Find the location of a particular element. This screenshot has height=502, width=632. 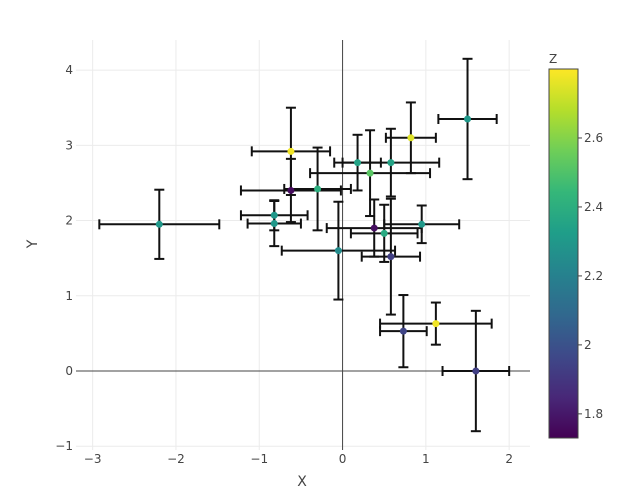

x-tick-label: 0 is located at coordinates (343, 459).